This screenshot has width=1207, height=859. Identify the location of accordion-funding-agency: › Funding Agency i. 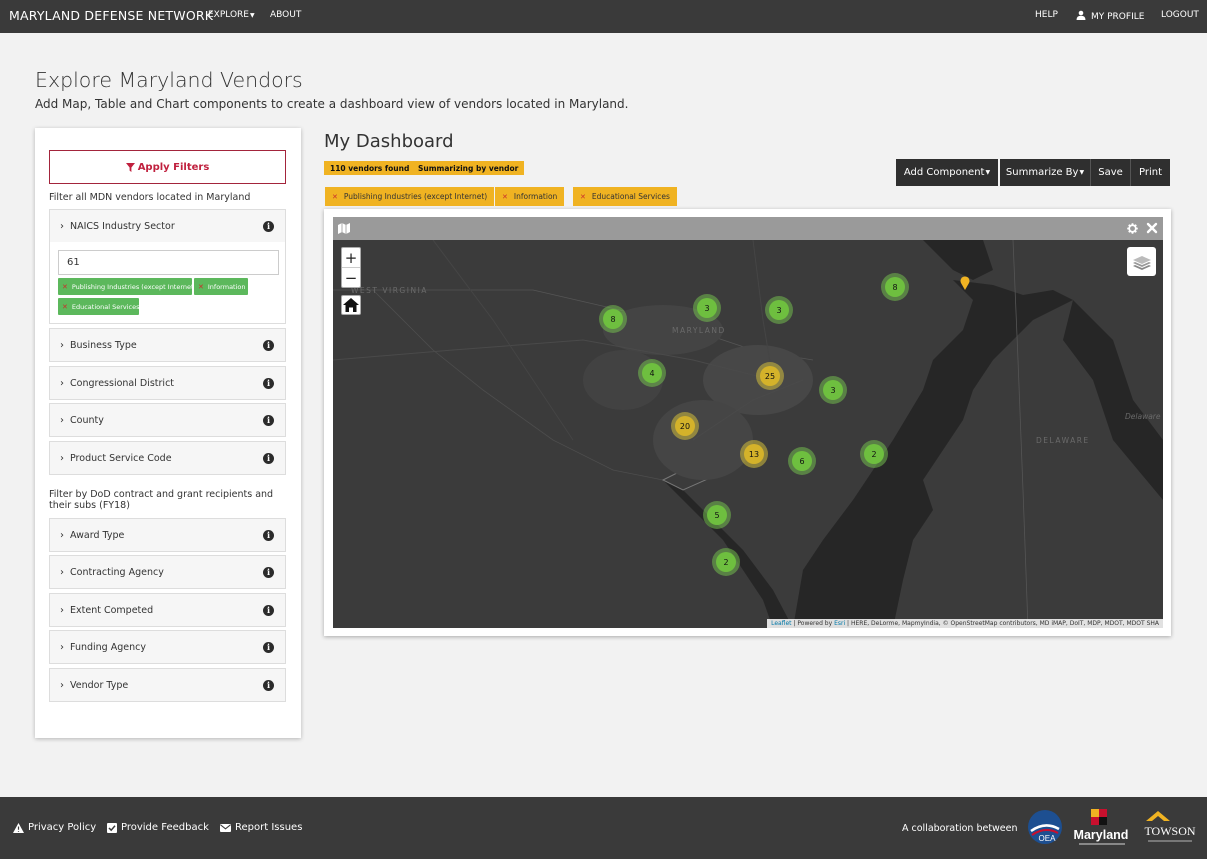
(167, 647).